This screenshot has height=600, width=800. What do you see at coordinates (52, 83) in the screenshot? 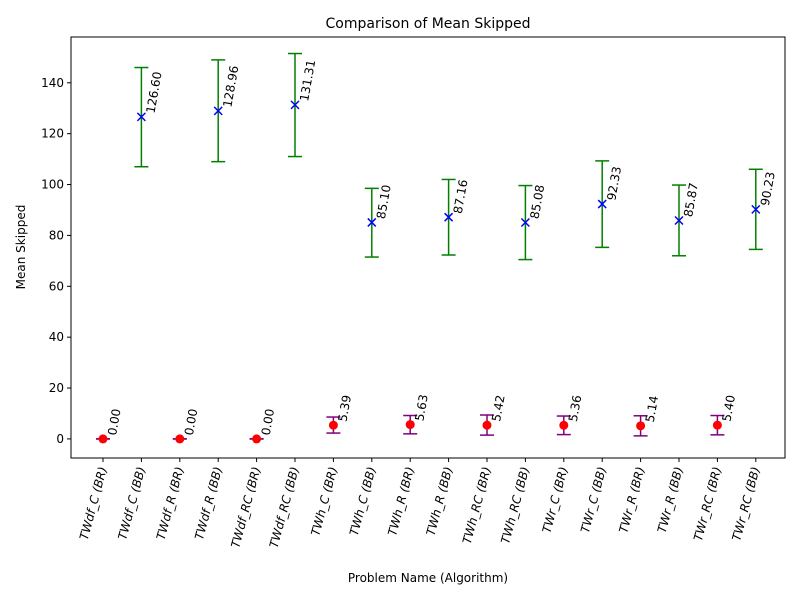
I see `y-tick-label: 140` at bounding box center [52, 83].